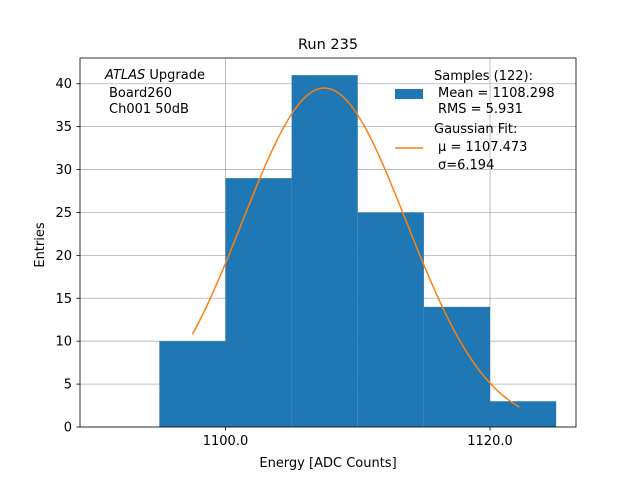  I want to click on legend-samples-mean: Mean = 1108.298, so click(496, 93).